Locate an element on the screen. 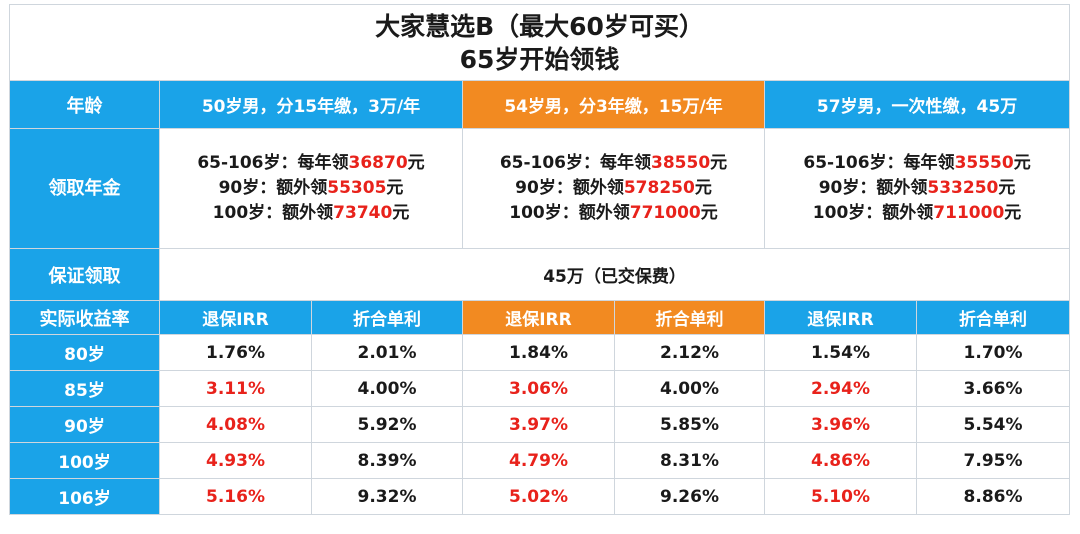 The width and height of the screenshot is (1080, 534). irr-cell: 1.84% is located at coordinates (538, 352).